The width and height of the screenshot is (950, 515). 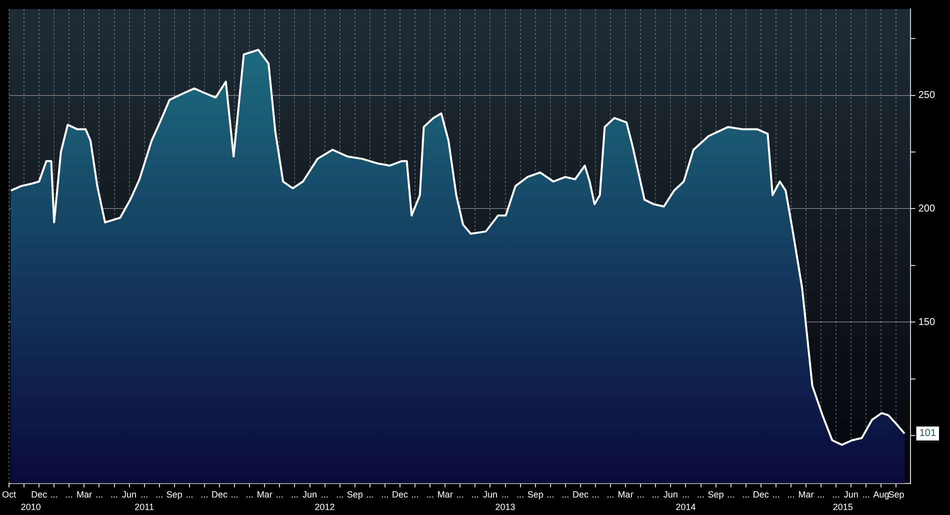 What do you see at coordinates (927, 208) in the screenshot?
I see `y-tick-label: 200` at bounding box center [927, 208].